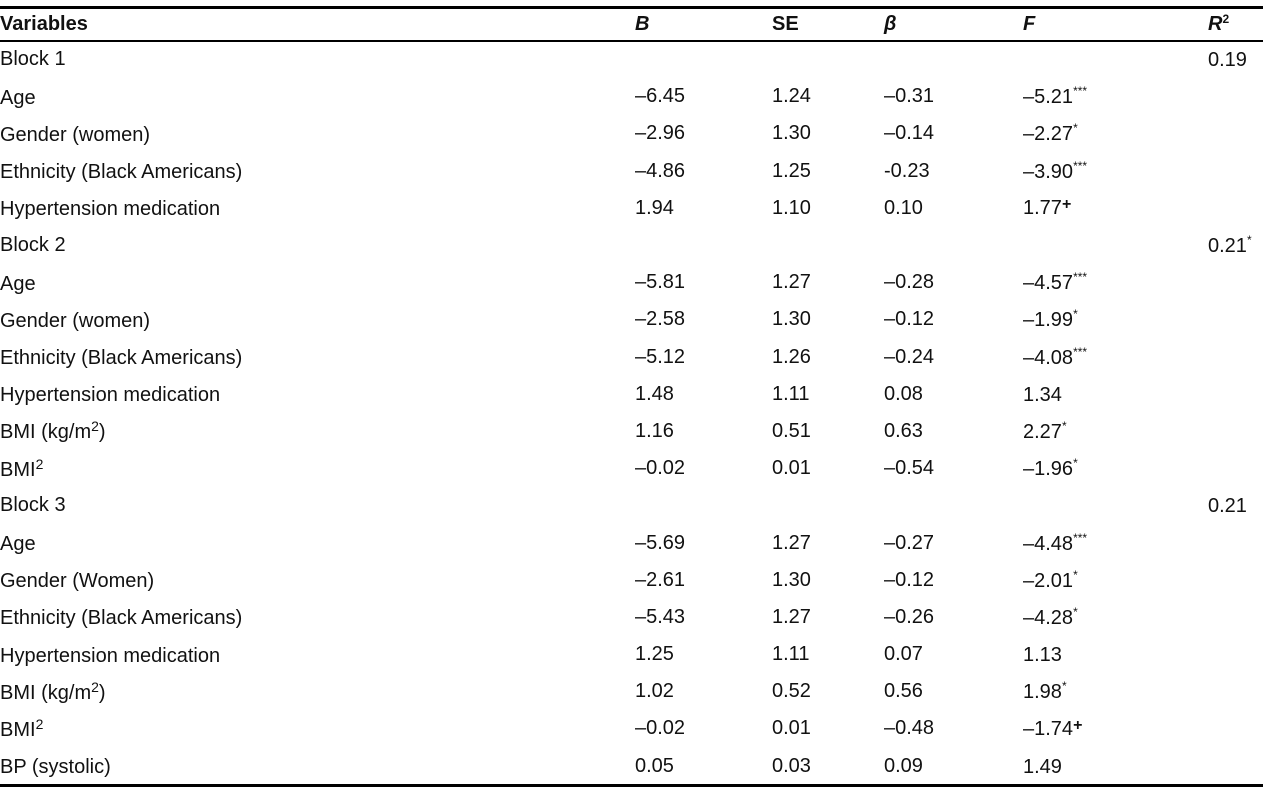 Image resolution: width=1263 pixels, height=792 pixels. I want to click on cell-b: –5.81, so click(660, 282).